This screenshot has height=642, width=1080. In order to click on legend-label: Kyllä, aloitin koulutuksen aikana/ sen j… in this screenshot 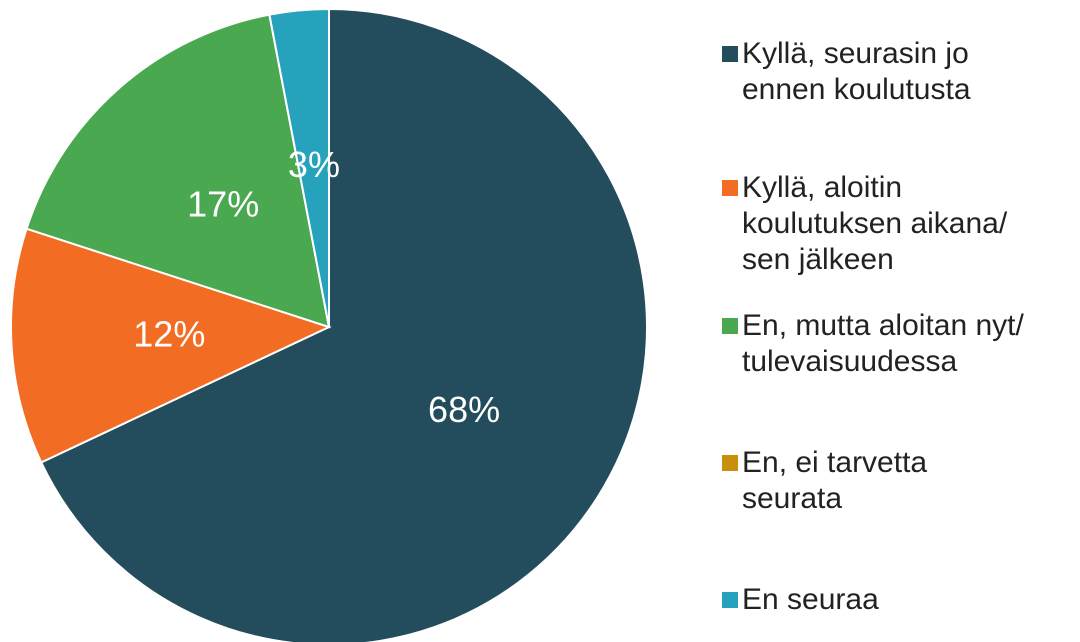, I will do `click(875, 223)`.